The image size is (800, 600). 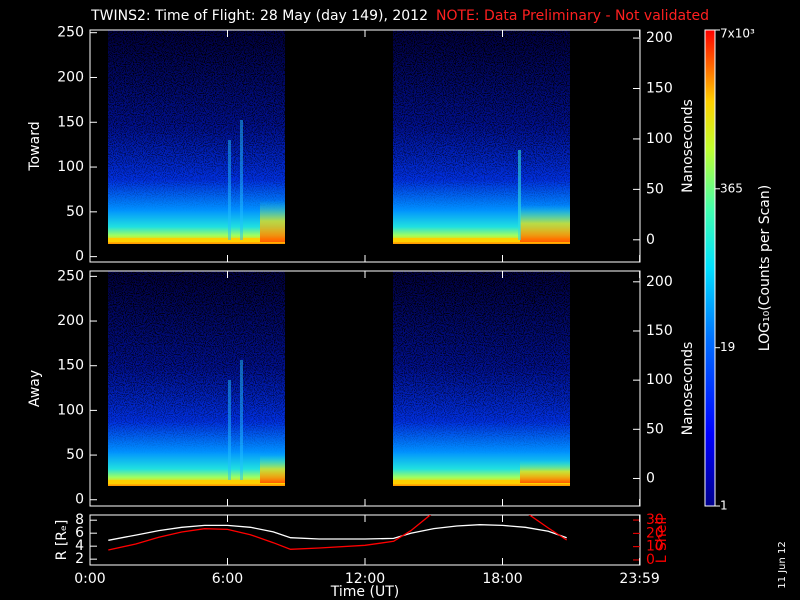 I want to click on colorbar-tick-label: 365, so click(x=731, y=188).